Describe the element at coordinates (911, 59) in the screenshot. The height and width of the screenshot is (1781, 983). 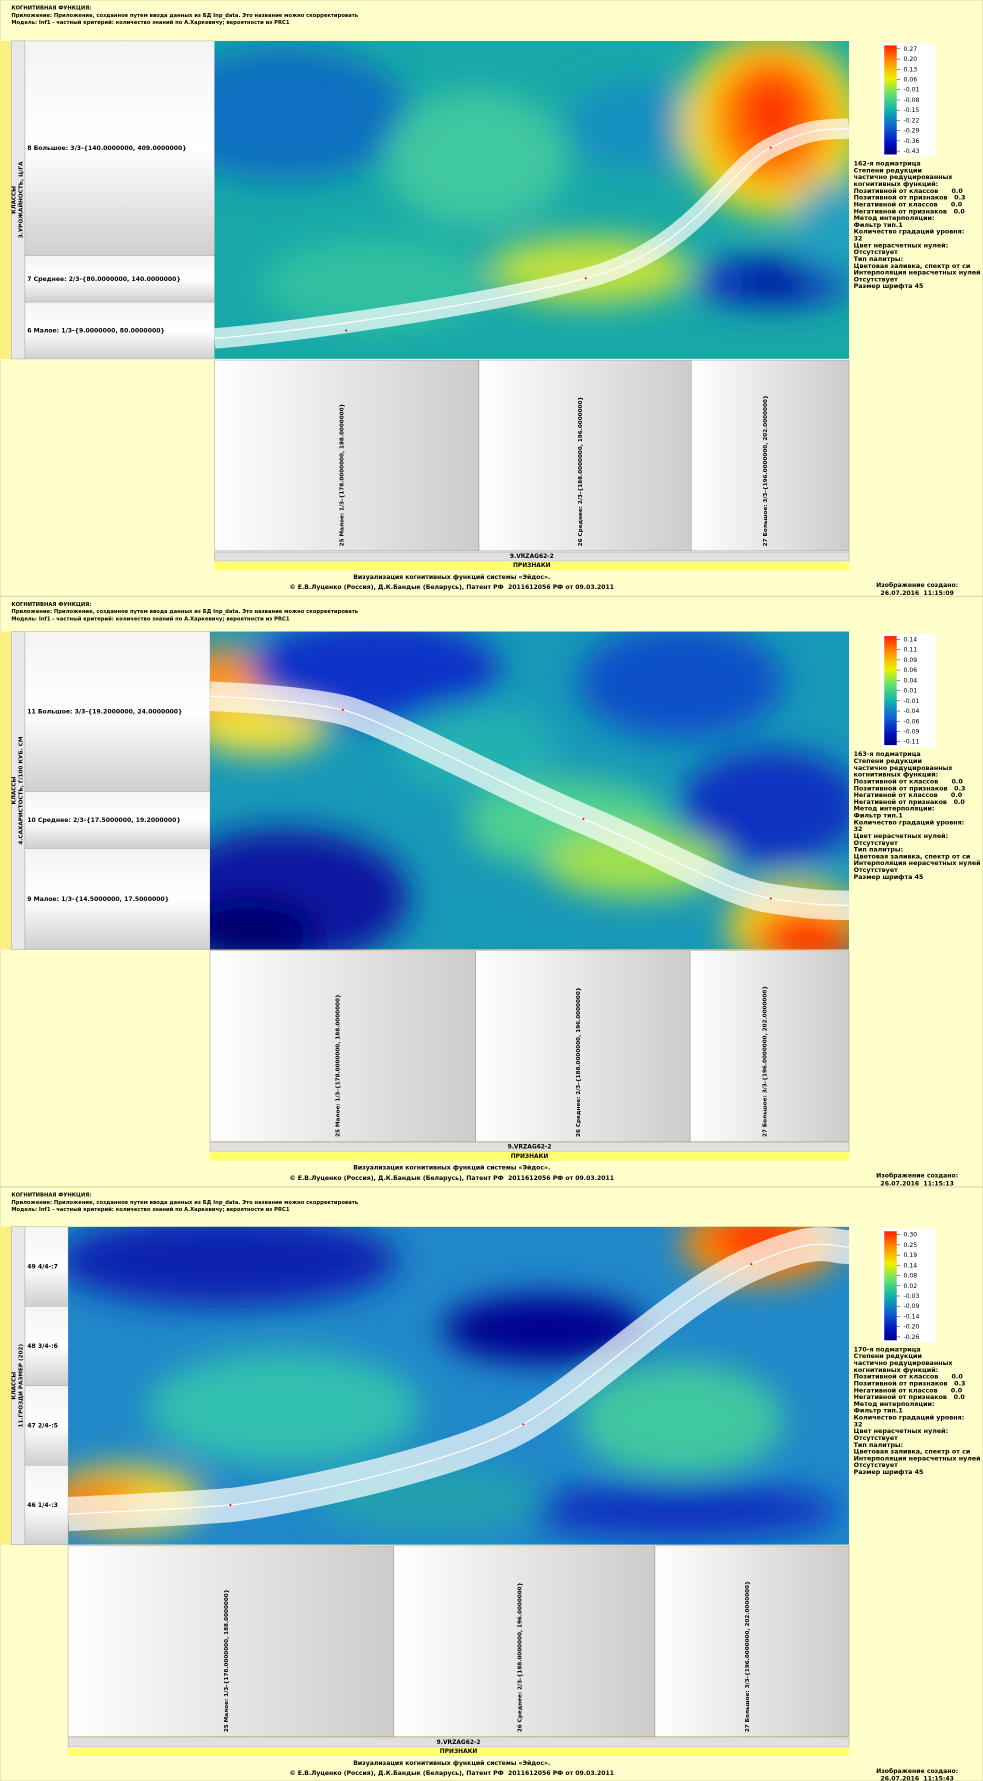
I see `legend-label: 0.20` at that location.